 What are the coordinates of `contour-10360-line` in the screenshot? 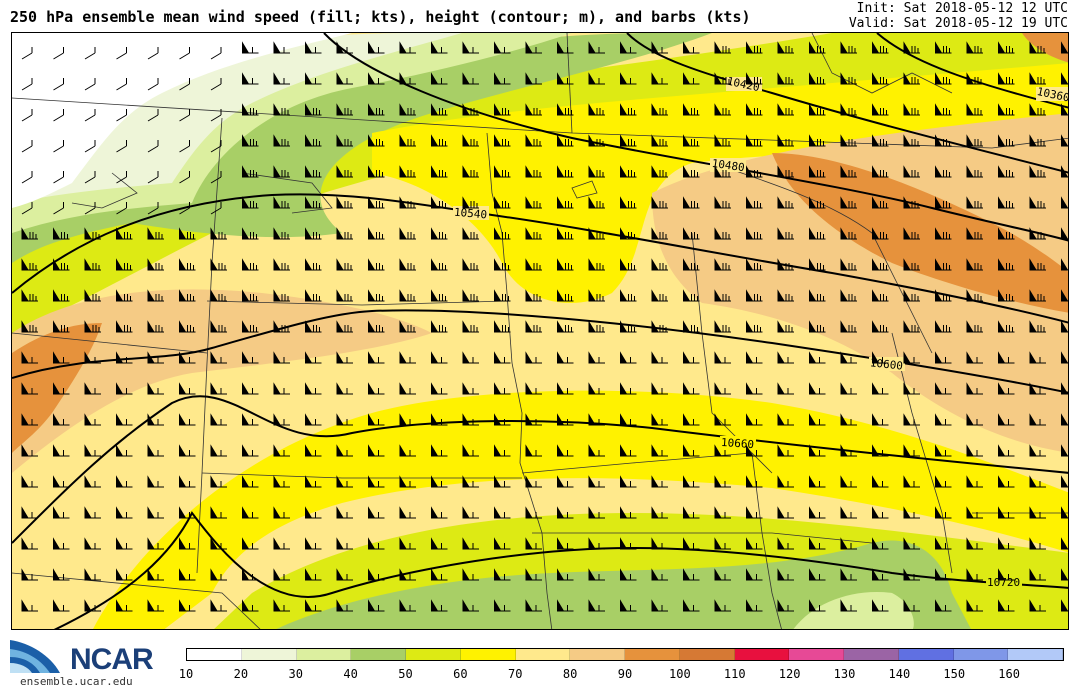 It's located at (972, 71).